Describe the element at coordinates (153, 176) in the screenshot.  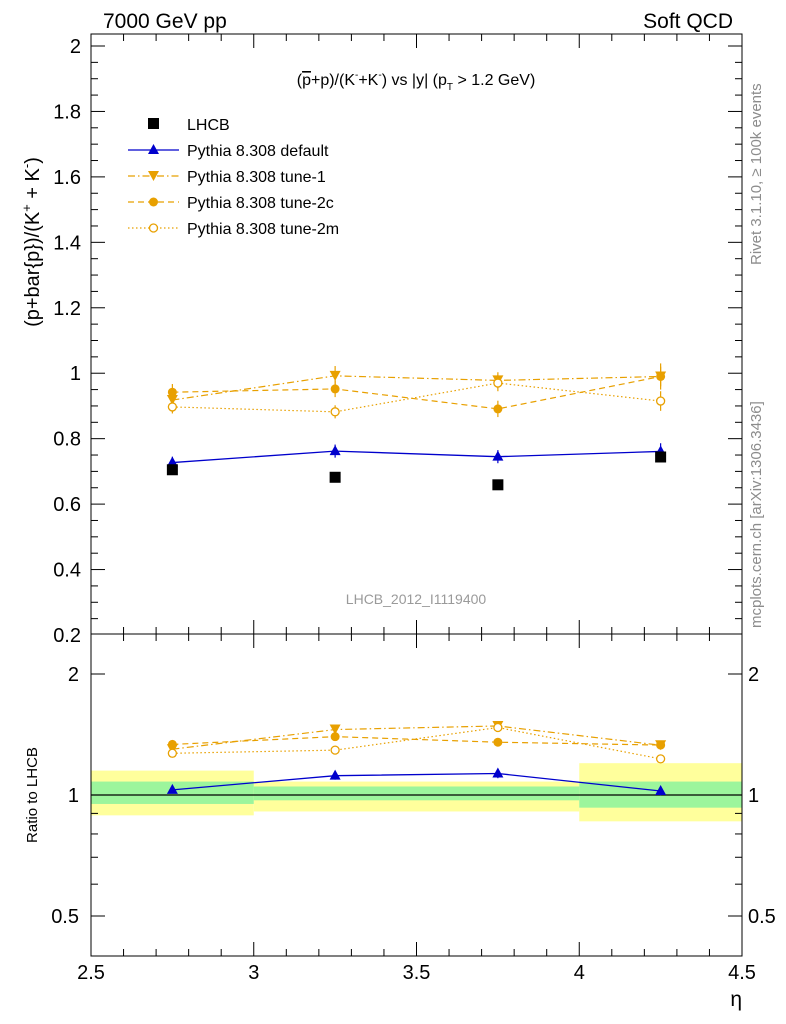
I see `legend-marker-tune1` at that location.